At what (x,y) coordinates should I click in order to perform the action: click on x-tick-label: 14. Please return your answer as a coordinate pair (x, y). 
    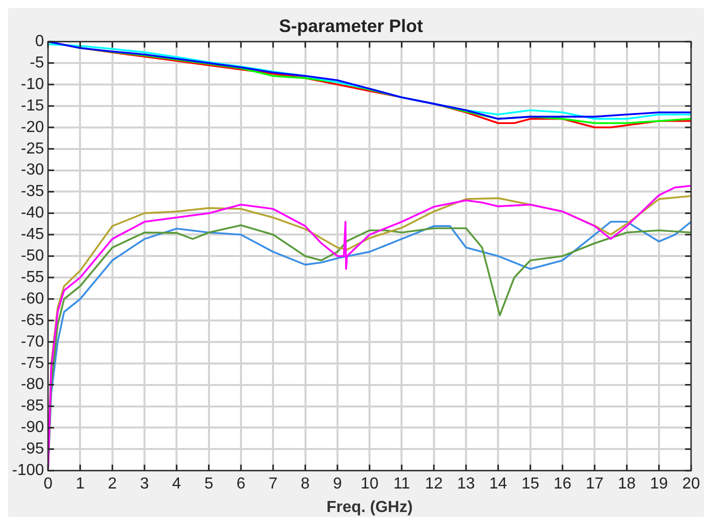
    Looking at the image, I should click on (498, 484).